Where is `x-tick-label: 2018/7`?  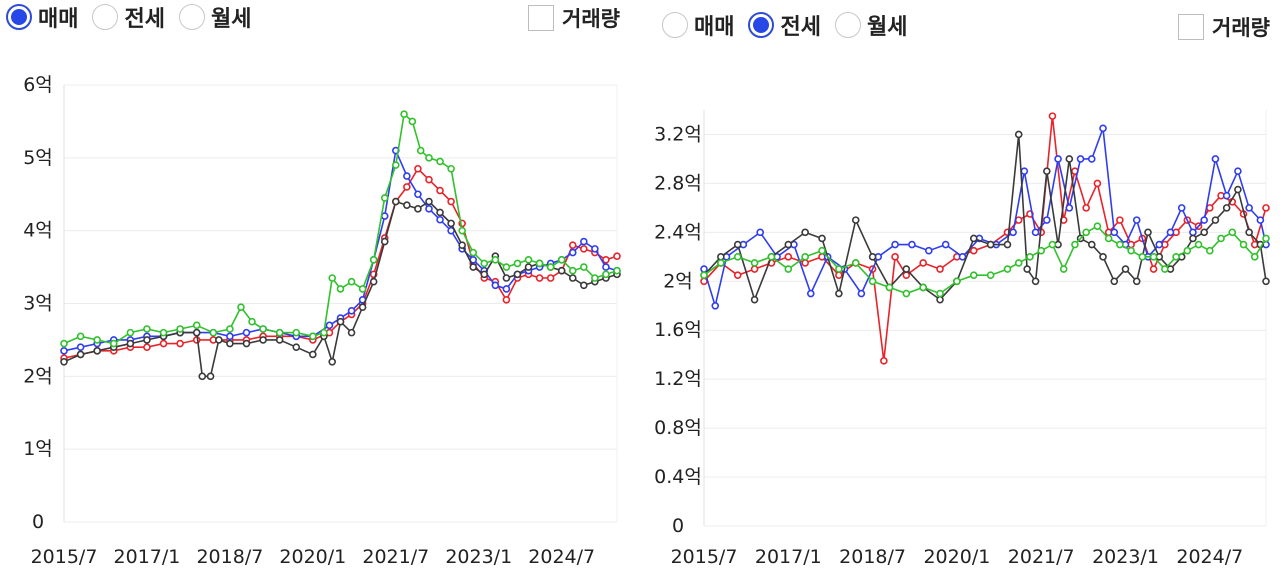 x-tick-label: 2018/7 is located at coordinates (872, 557).